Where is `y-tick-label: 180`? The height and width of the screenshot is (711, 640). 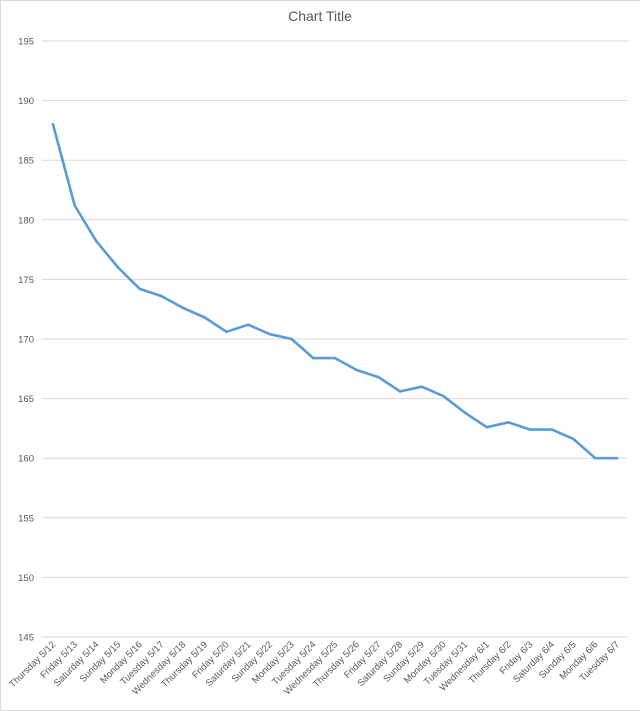 y-tick-label: 180 is located at coordinates (26, 220).